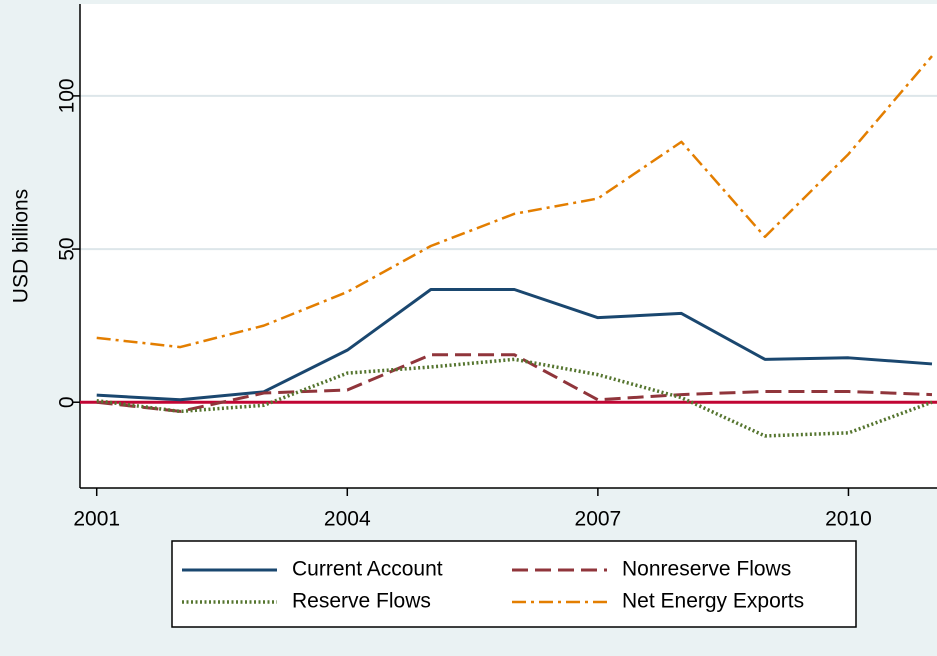 Image resolution: width=937 pixels, height=656 pixels. What do you see at coordinates (67, 402) in the screenshot?
I see `y-tick-label: 0` at bounding box center [67, 402].